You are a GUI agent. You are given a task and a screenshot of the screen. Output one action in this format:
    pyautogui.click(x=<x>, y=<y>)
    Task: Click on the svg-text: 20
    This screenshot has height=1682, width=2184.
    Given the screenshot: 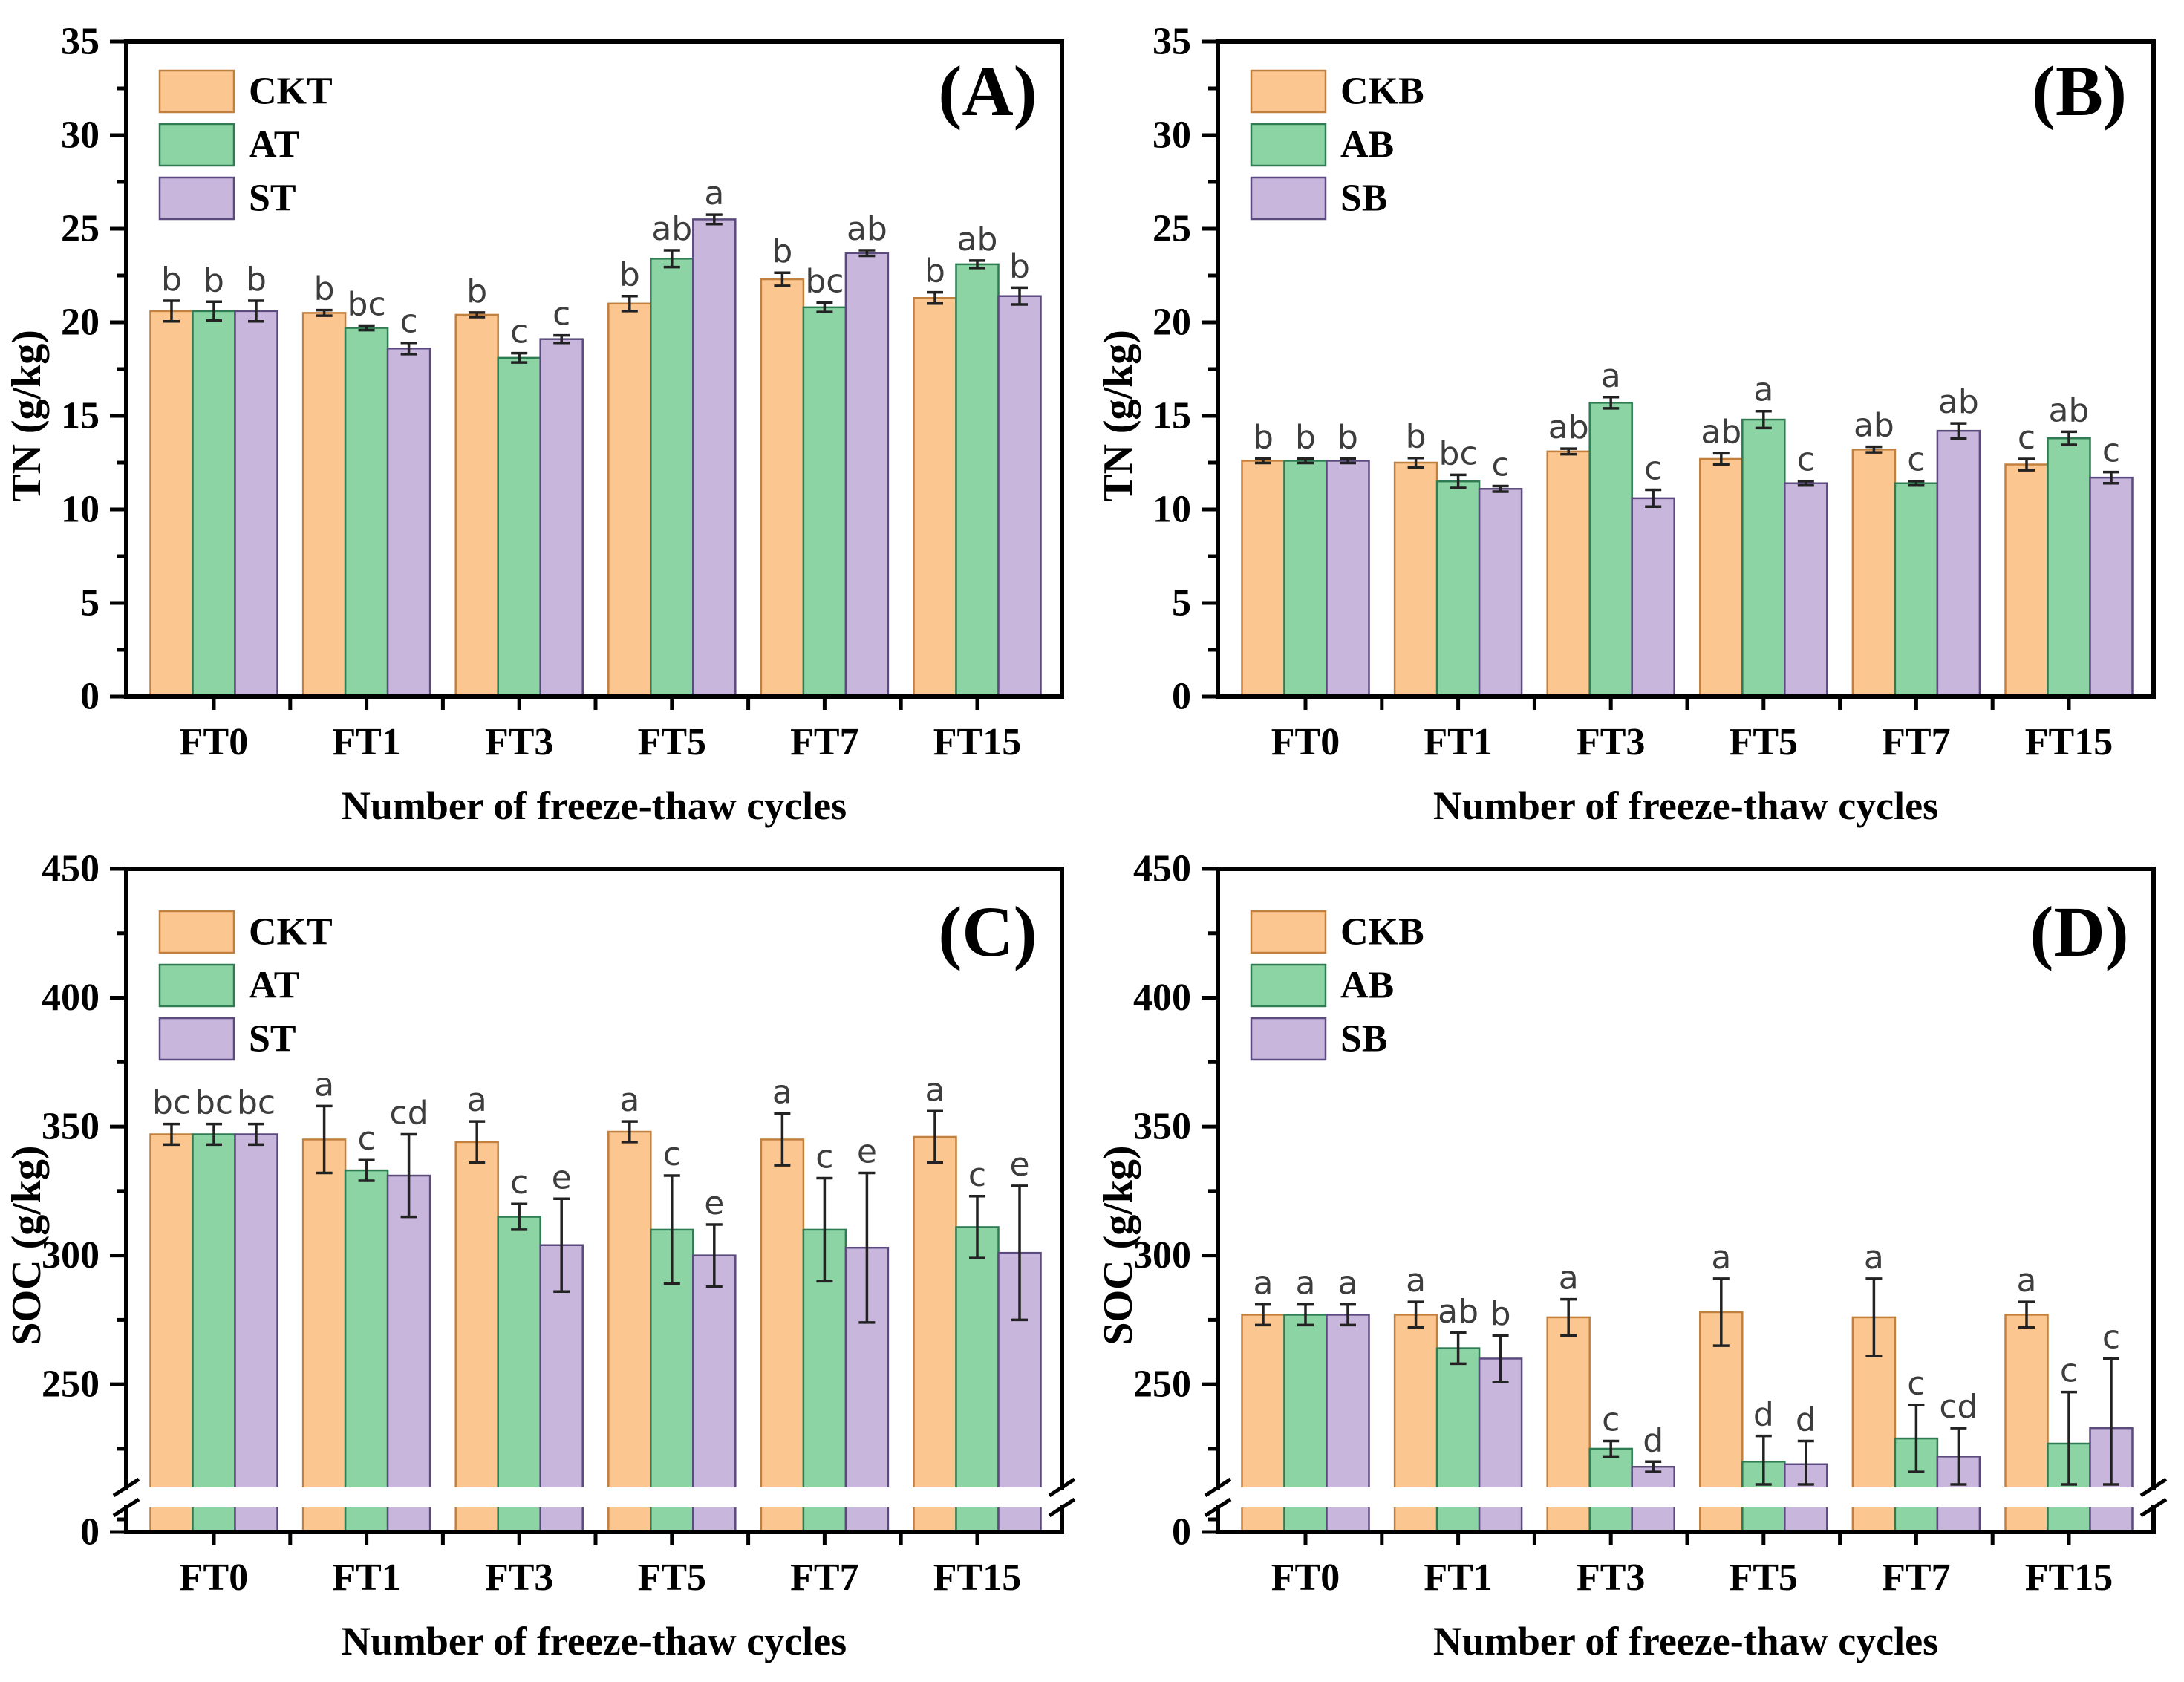 What is the action you would take?
    pyautogui.click(x=80, y=322)
    